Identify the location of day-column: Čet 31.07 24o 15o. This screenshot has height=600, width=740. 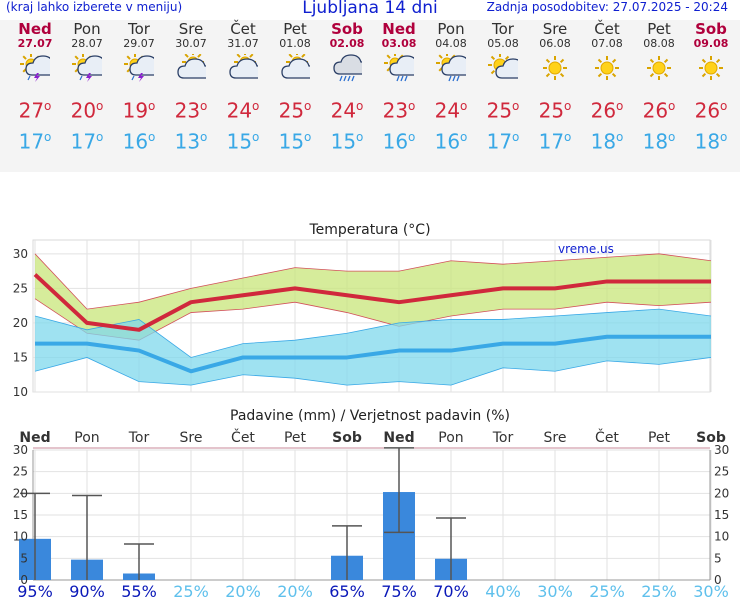
(243, 86).